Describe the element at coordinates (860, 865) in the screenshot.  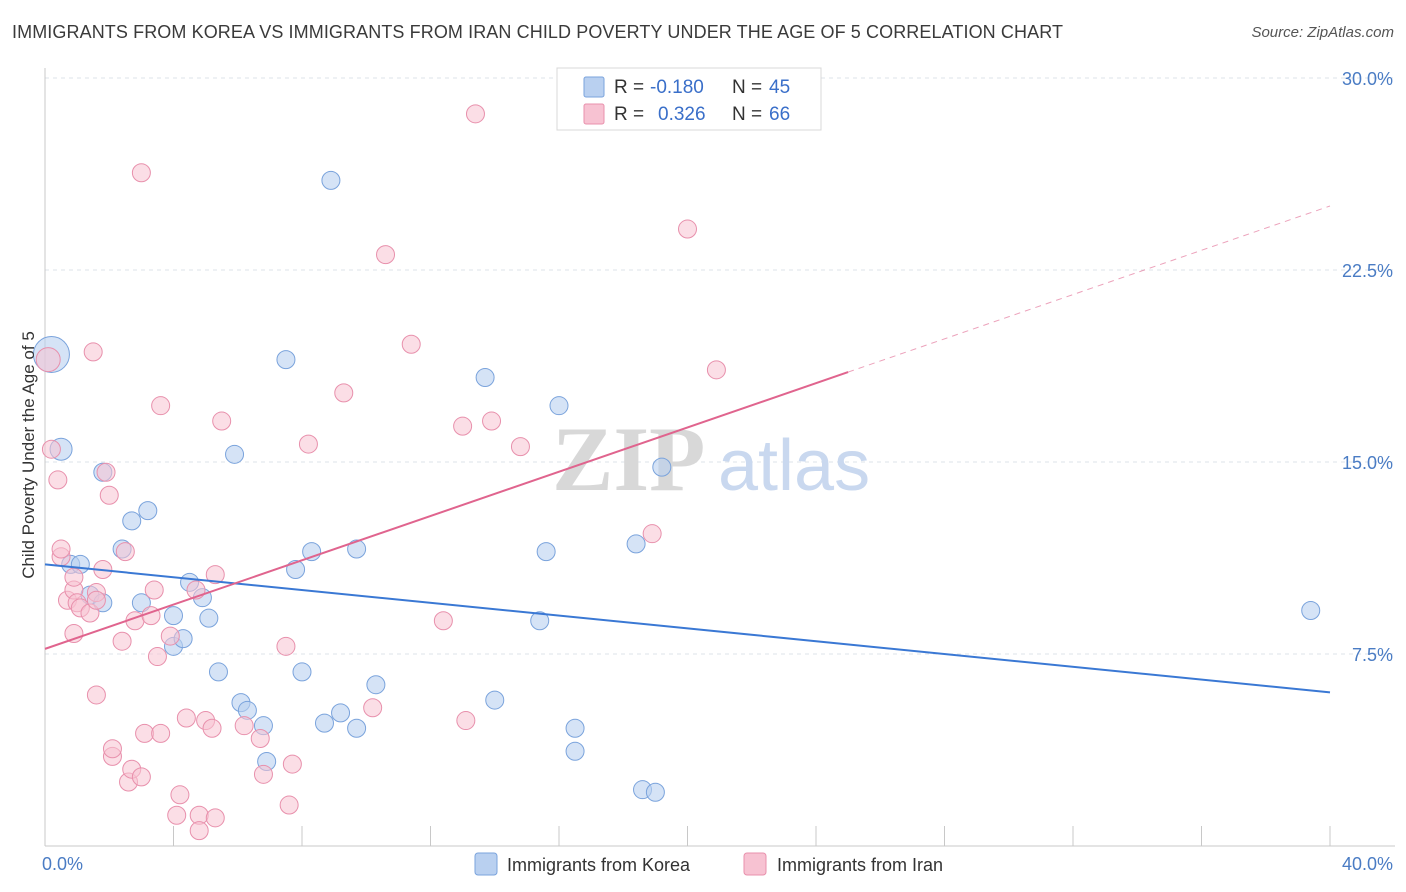
I see `bottom-legend-iran-label: Immigrants from Iran` at that location.